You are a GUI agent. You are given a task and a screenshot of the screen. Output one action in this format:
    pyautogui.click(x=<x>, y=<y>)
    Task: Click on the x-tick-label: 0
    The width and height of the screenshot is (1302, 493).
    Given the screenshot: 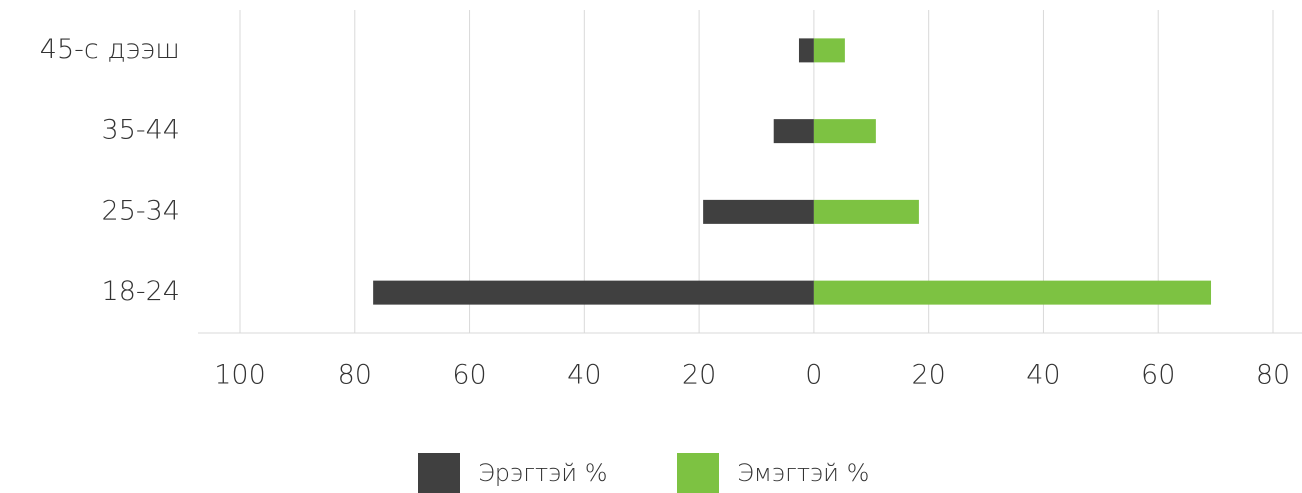 What is the action you would take?
    pyautogui.click(x=813, y=375)
    